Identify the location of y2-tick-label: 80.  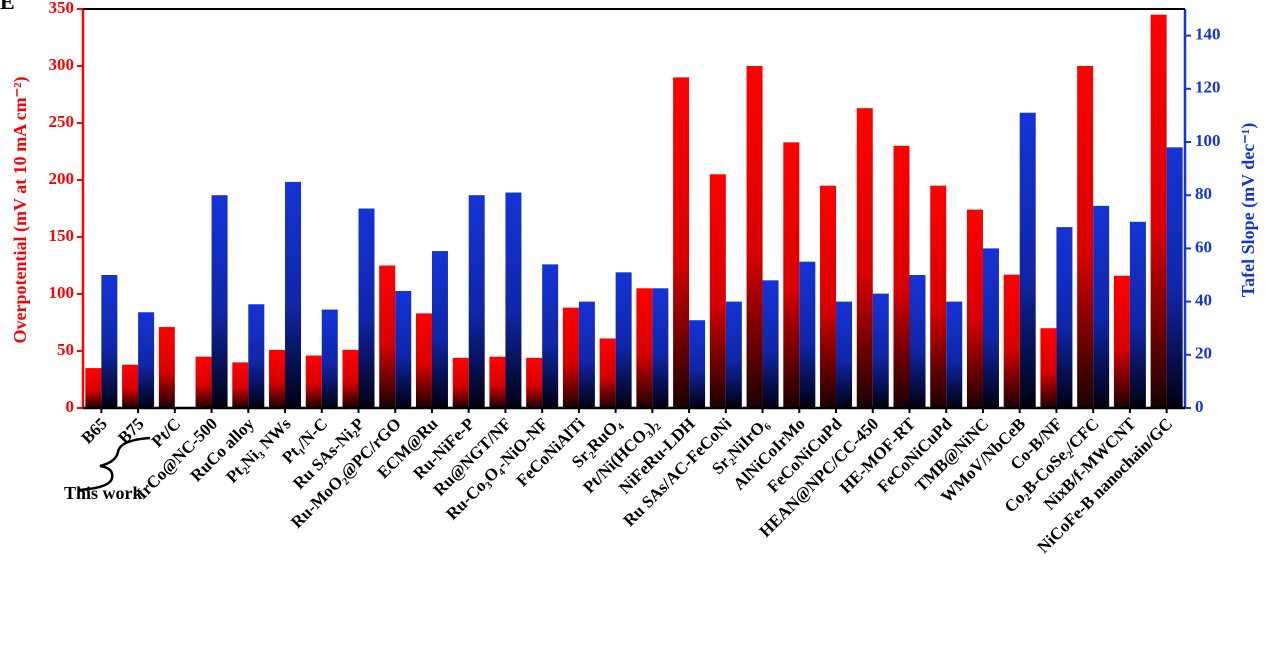
(1203, 193).